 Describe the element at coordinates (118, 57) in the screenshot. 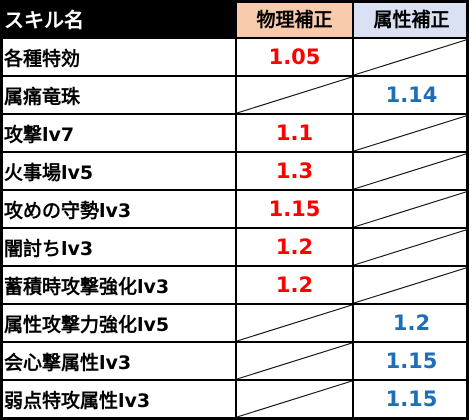

I see `skill-name-cell: 各種特効` at that location.